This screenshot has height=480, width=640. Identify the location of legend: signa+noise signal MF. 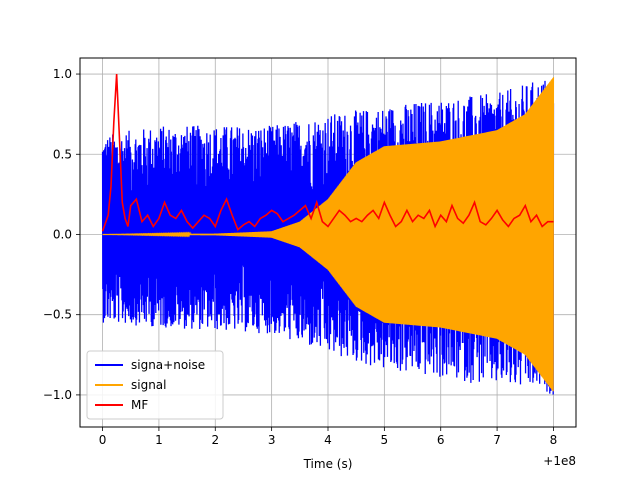
(155, 385).